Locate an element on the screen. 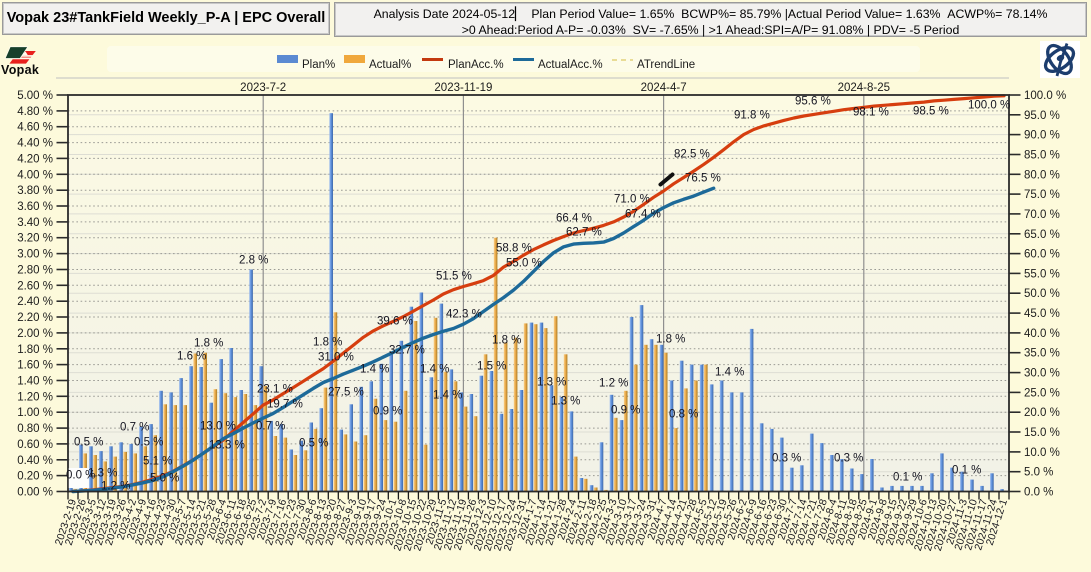  svg-text: 2024-8-25 is located at coordinates (864, 88).